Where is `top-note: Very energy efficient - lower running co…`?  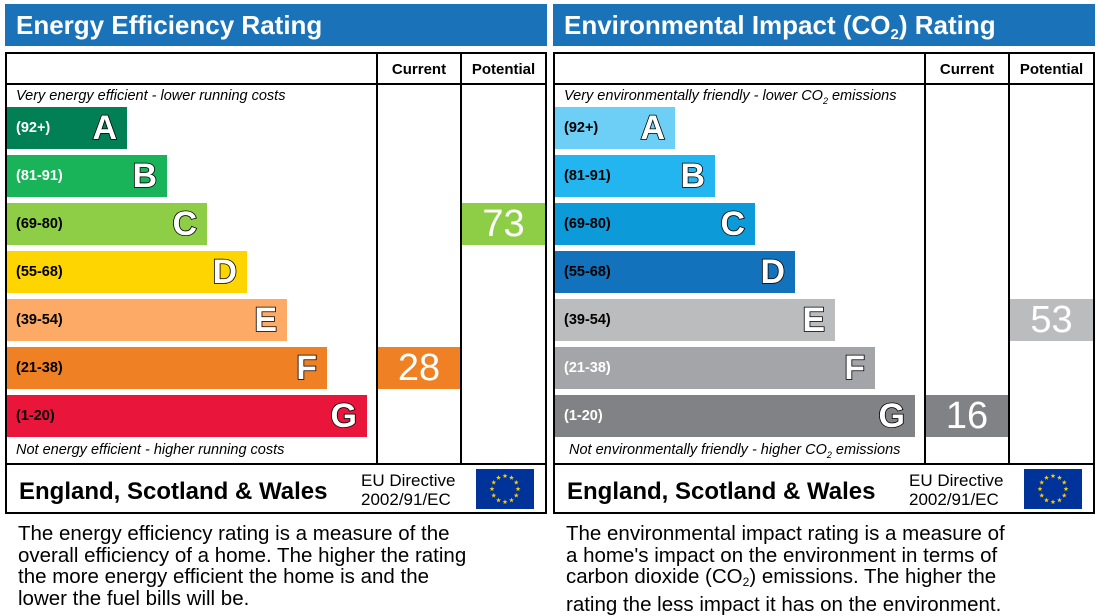 top-note: Very energy efficient - lower running co… is located at coordinates (151, 96).